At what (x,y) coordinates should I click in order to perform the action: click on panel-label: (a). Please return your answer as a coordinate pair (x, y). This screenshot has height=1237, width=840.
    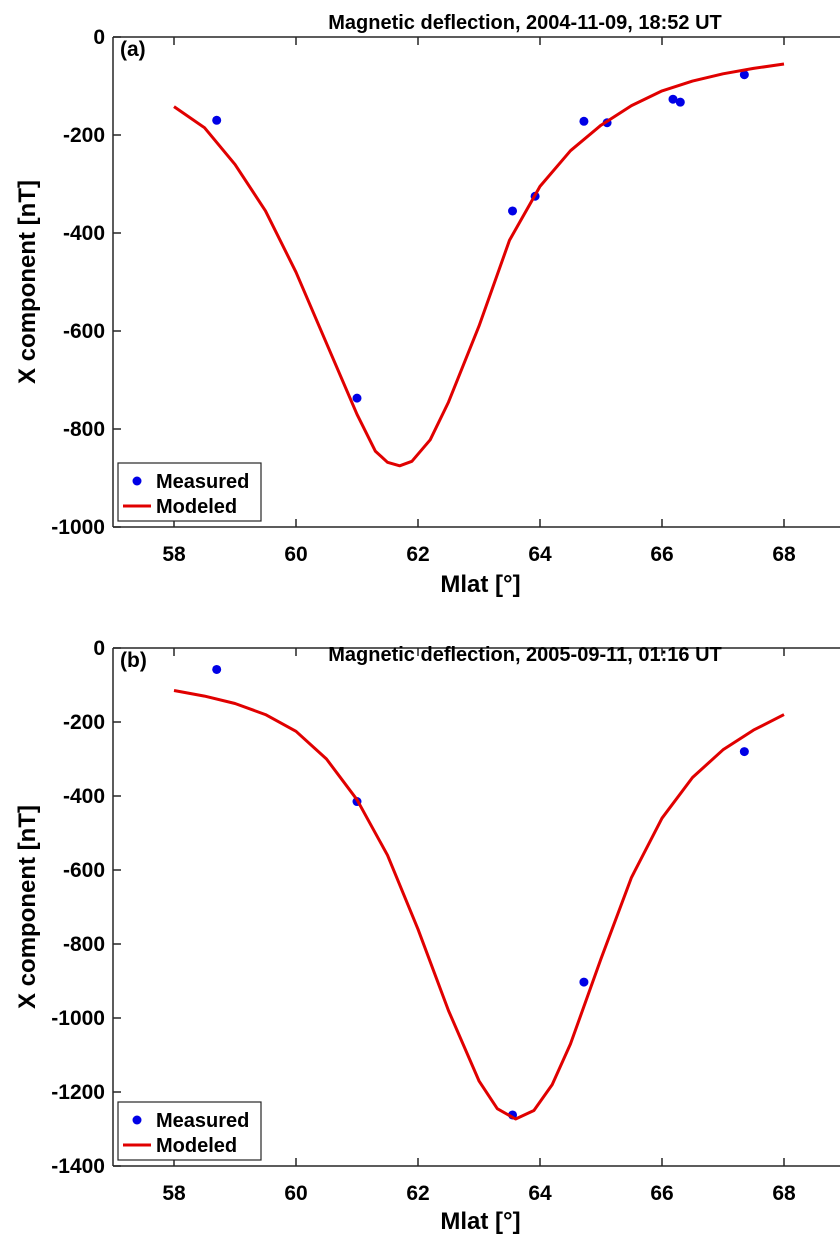
    Looking at the image, I should click on (133, 49).